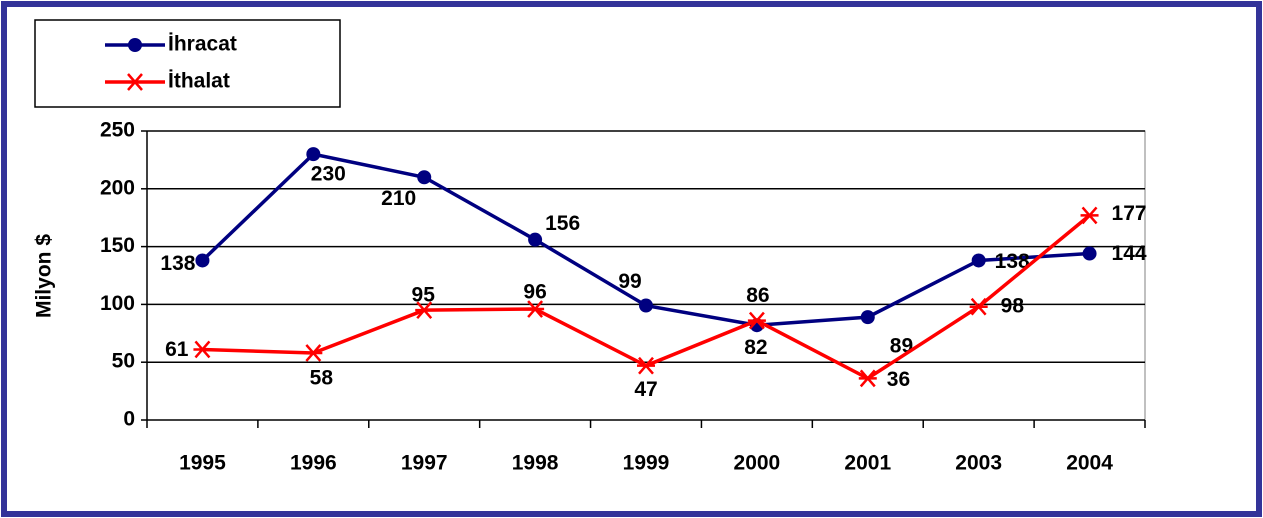 The height and width of the screenshot is (518, 1263). I want to click on x-tick-label: 2000, so click(757, 463).